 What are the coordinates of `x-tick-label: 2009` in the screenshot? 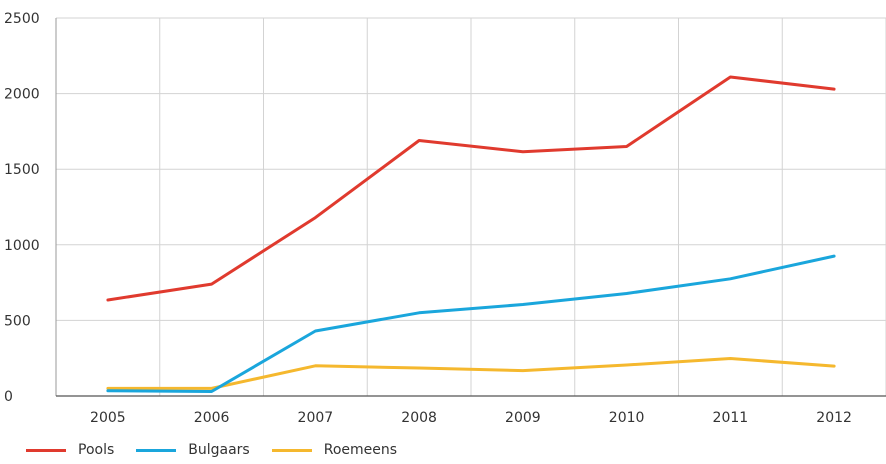 It's located at (523, 418).